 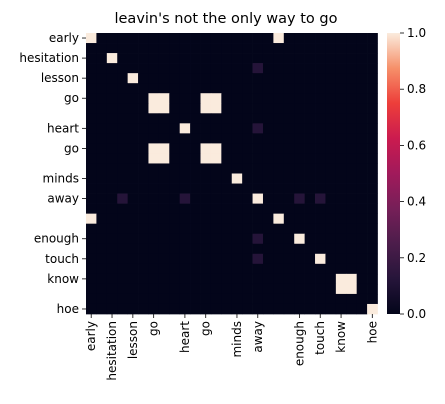 I want to click on x-tick-label: hoe, so click(x=372, y=332).